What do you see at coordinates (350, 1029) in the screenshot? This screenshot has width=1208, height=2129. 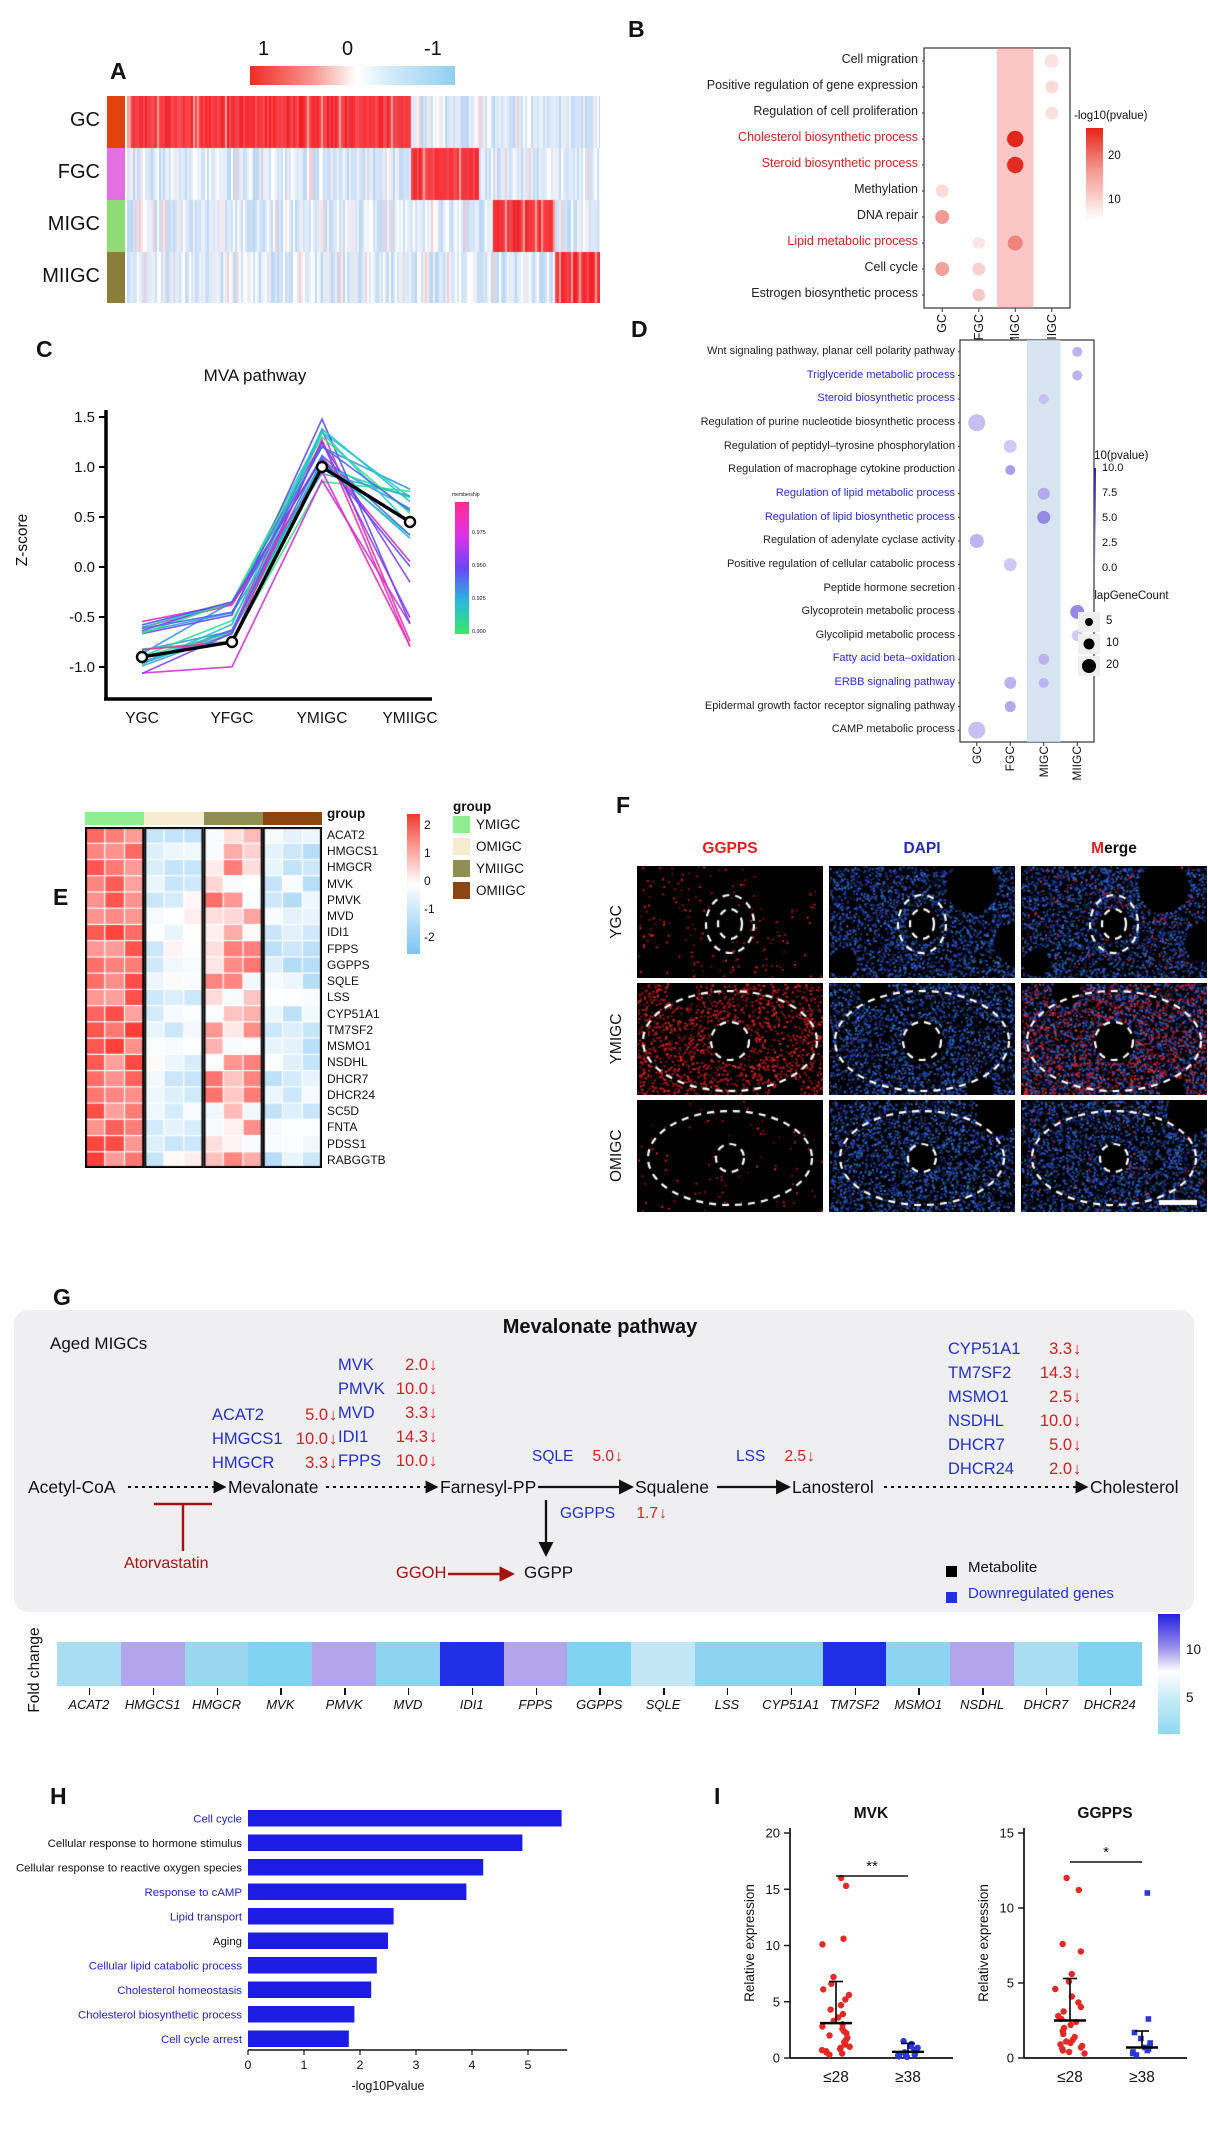 I see `gene-label: TM7SF2` at bounding box center [350, 1029].